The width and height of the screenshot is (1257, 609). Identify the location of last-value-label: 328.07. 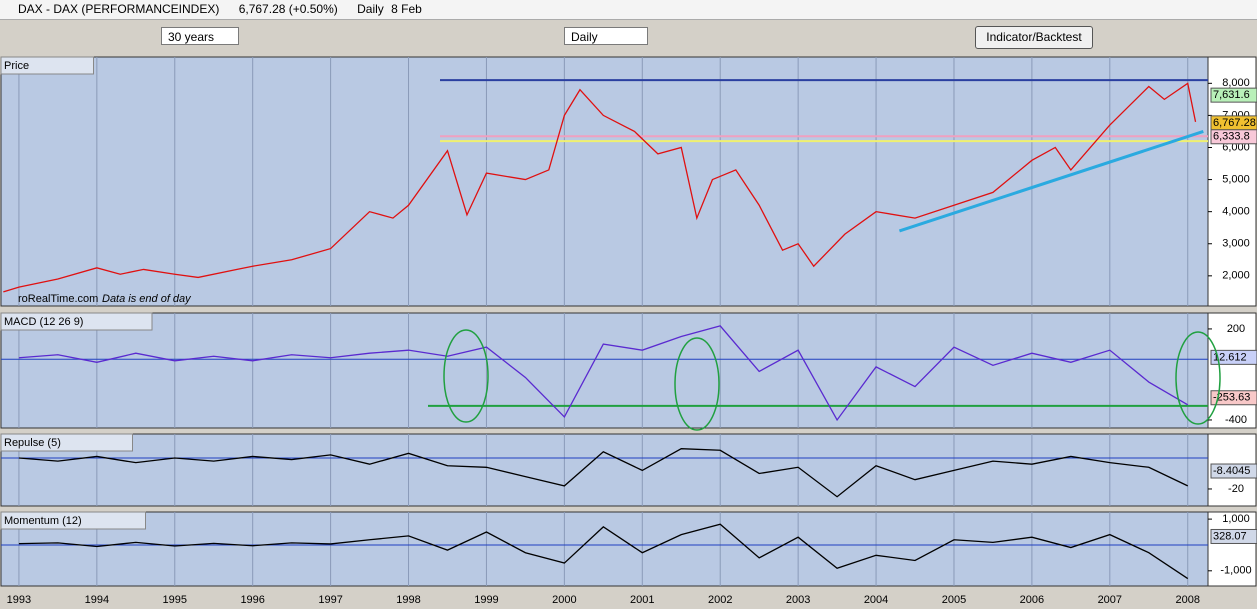
(1230, 536).